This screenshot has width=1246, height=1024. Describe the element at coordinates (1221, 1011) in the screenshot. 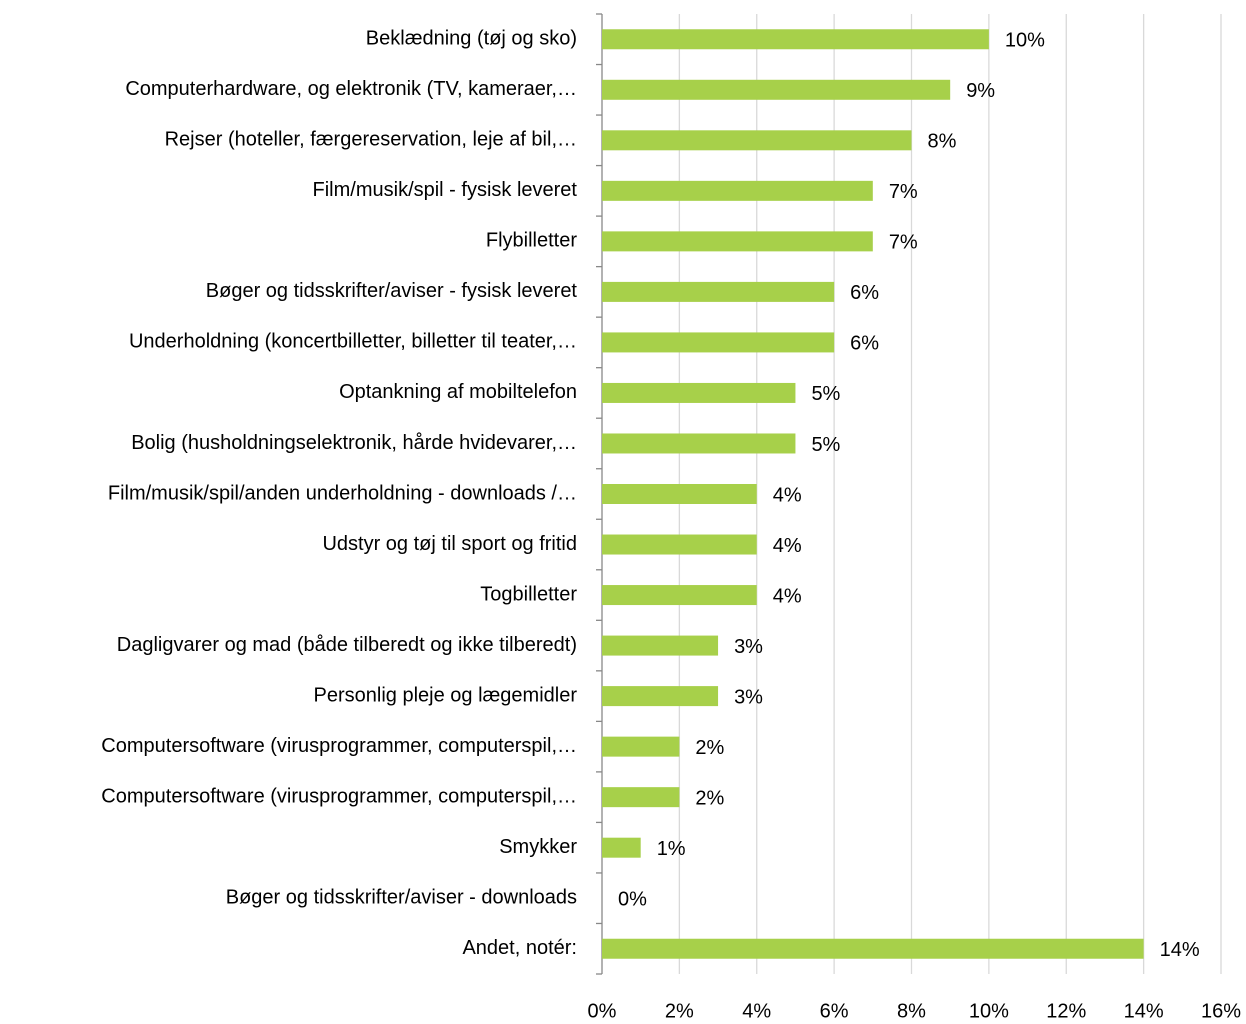

I see `x-tick-label: 16%` at that location.